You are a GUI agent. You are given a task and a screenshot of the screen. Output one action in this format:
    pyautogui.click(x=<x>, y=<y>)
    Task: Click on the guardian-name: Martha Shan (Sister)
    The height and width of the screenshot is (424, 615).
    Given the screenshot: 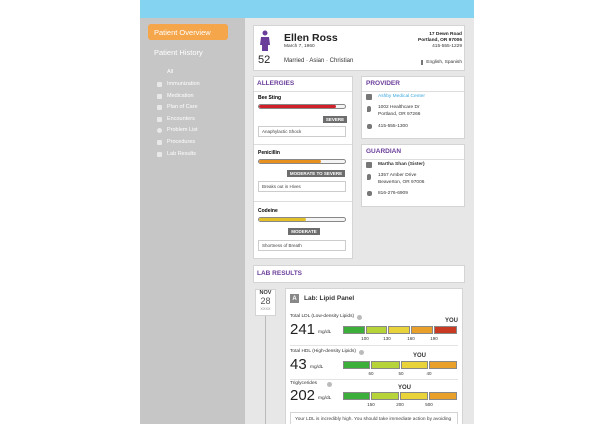 What is the action you would take?
    pyautogui.click(x=401, y=164)
    